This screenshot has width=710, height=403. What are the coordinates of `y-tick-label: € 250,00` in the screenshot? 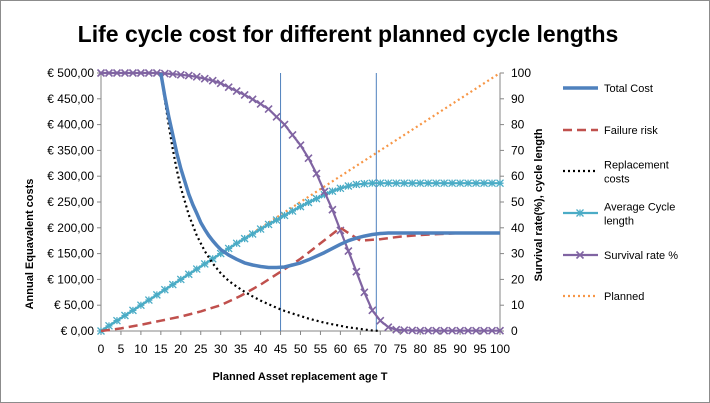 It's located at (70, 202).